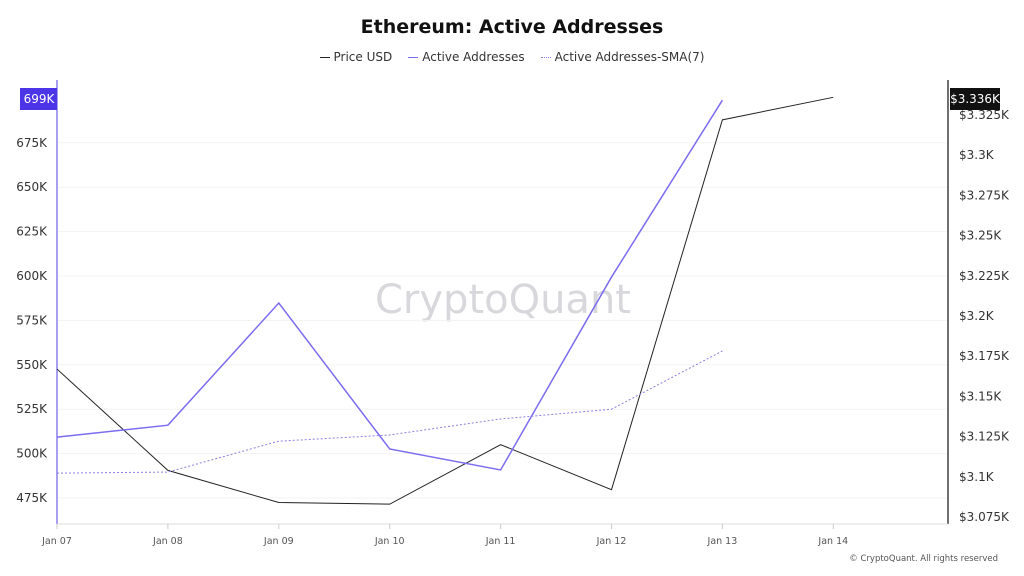  What do you see at coordinates (980, 236) in the screenshot?
I see `right-tick-label: $3.25K` at bounding box center [980, 236].